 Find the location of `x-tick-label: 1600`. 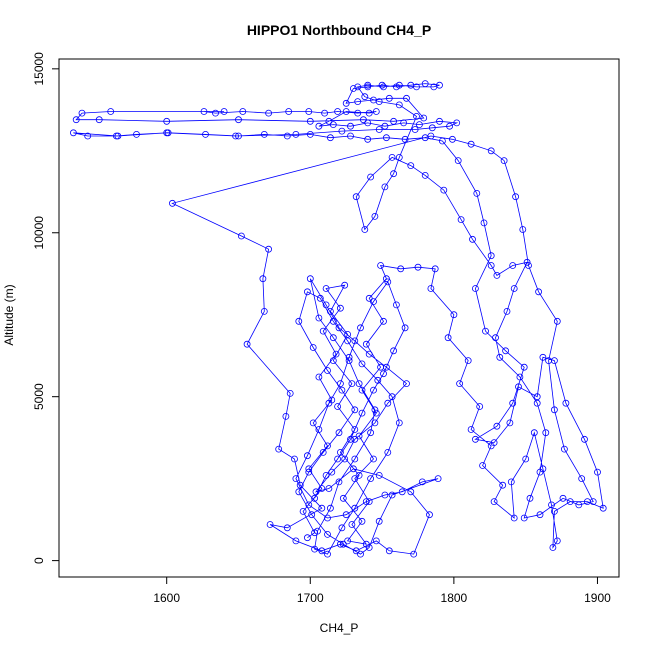

x-tick-label: 1600 is located at coordinates (166, 598).